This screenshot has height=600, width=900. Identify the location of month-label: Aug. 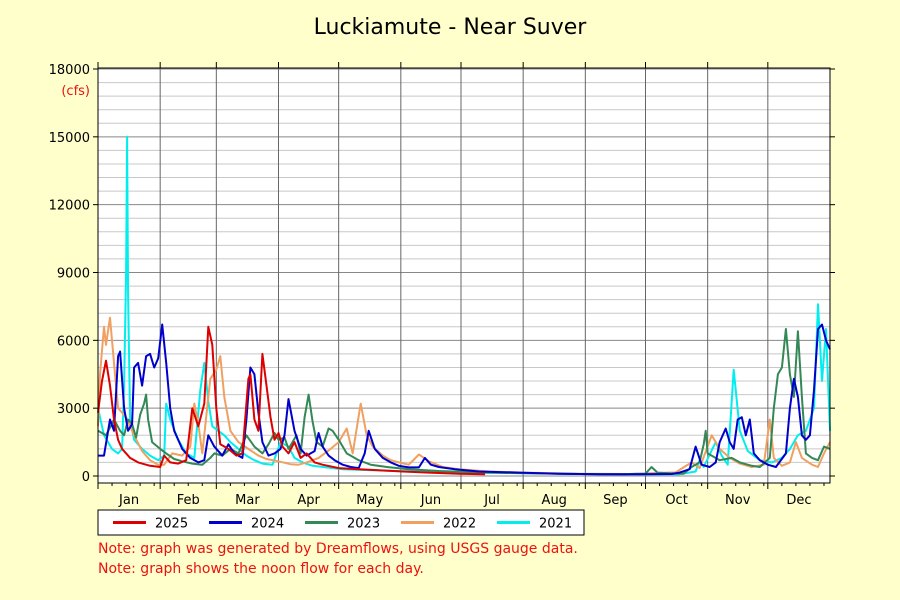
(554, 500).